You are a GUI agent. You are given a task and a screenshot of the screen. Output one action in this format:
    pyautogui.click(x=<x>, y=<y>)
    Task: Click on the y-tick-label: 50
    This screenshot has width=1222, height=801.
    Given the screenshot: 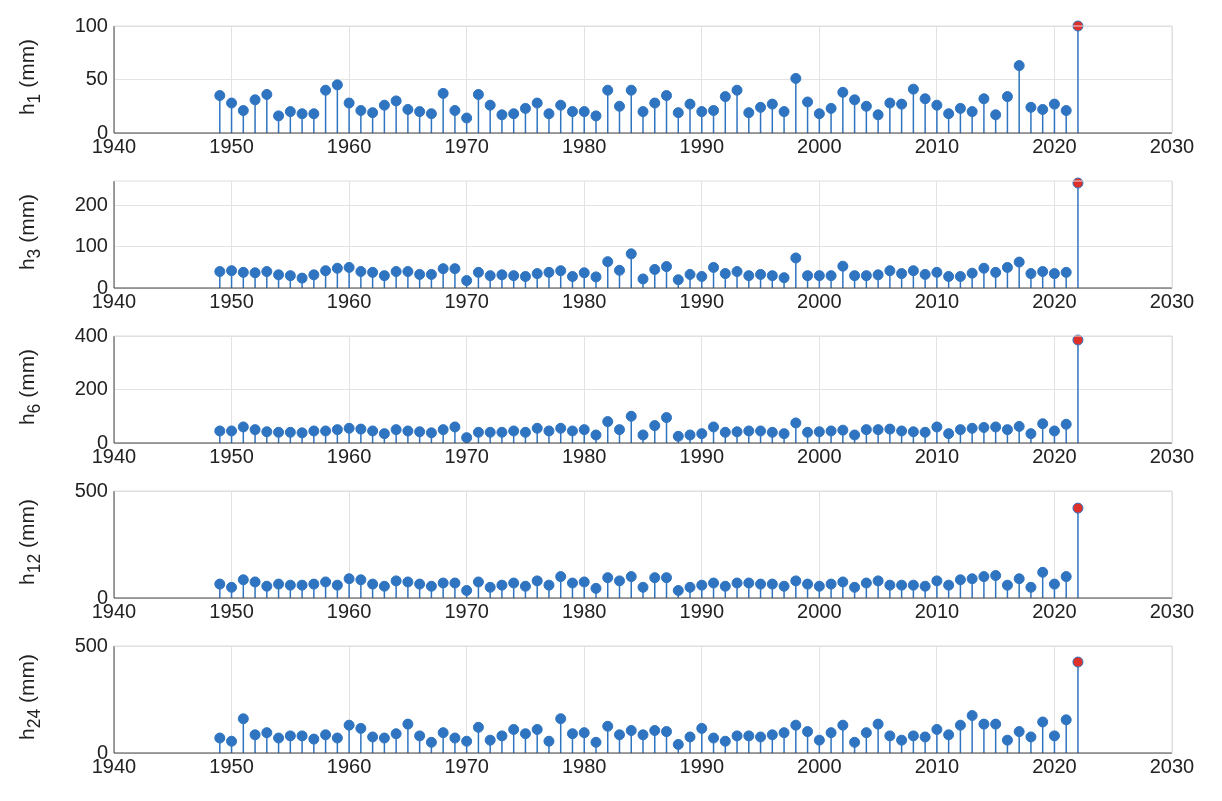 What is the action you would take?
    pyautogui.click(x=96, y=78)
    